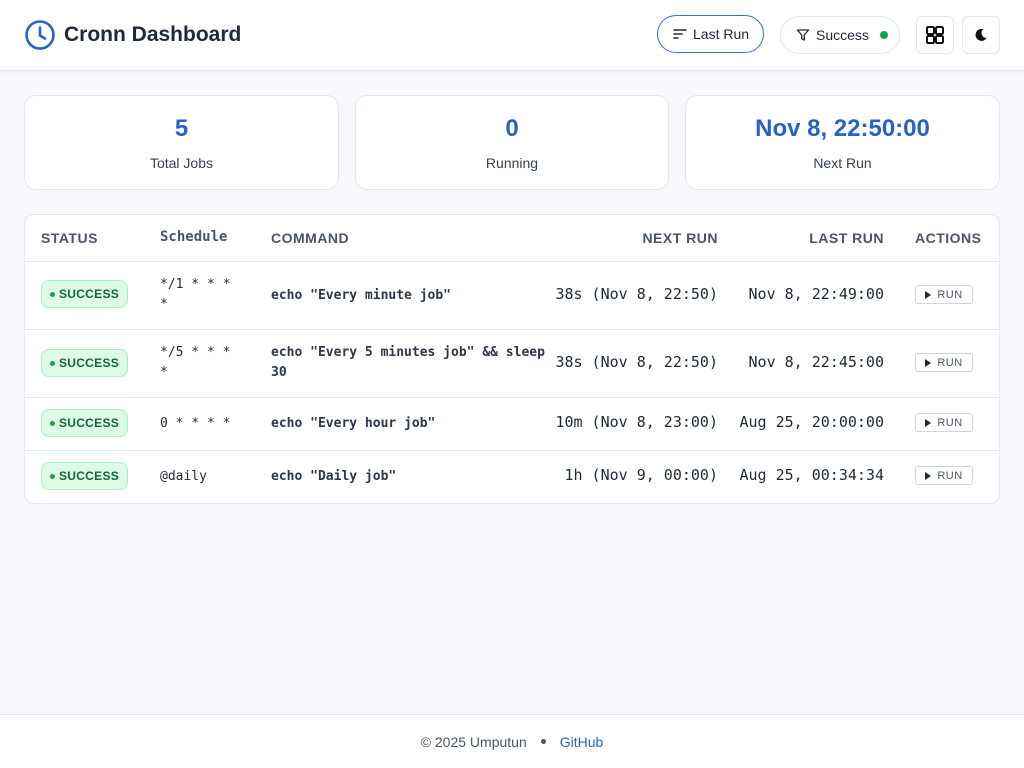 This screenshot has height=768, width=1024. I want to click on app-header: Cronn Dashboard Last Run Success, so click(512, 35).